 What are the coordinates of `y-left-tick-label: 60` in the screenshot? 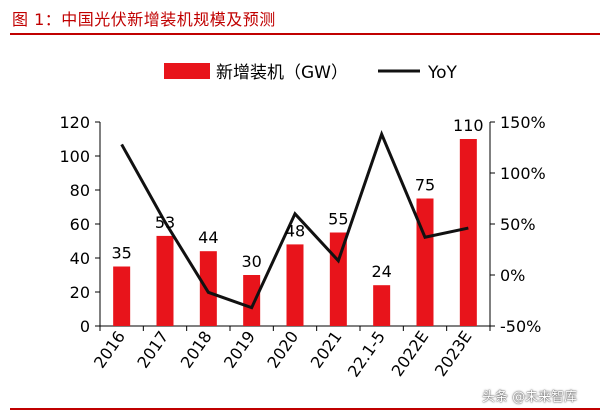 It's located at (80, 224).